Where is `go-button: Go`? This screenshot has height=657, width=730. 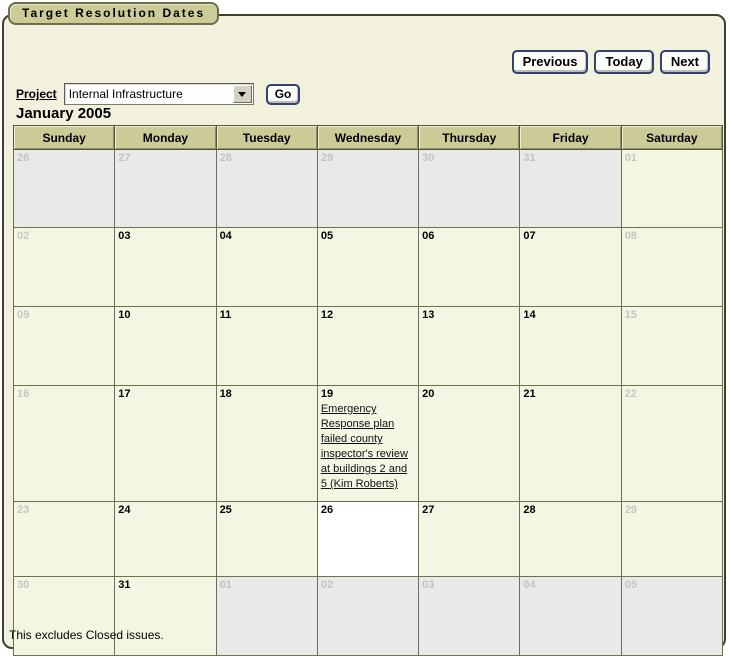
go-button: Go is located at coordinates (283, 94).